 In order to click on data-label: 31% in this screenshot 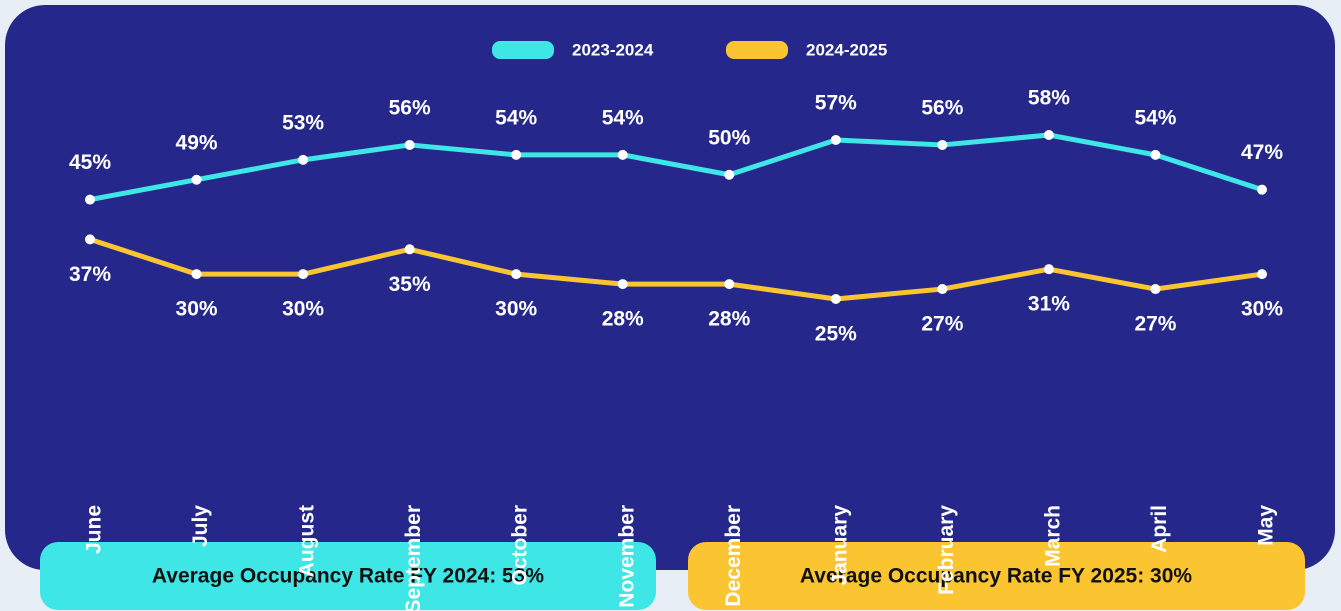, I will do `click(1049, 304)`.